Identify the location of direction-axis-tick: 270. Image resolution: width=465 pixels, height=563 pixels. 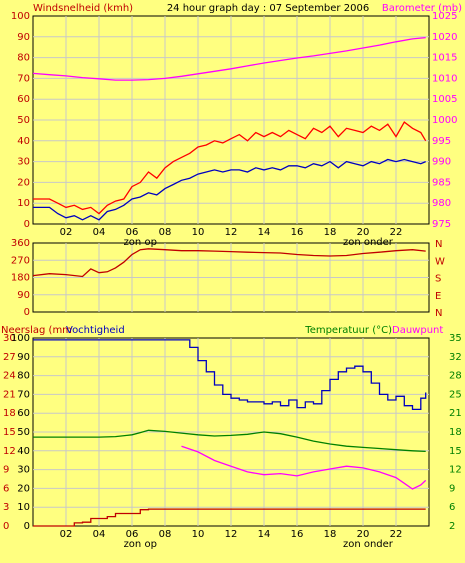
(20, 260).